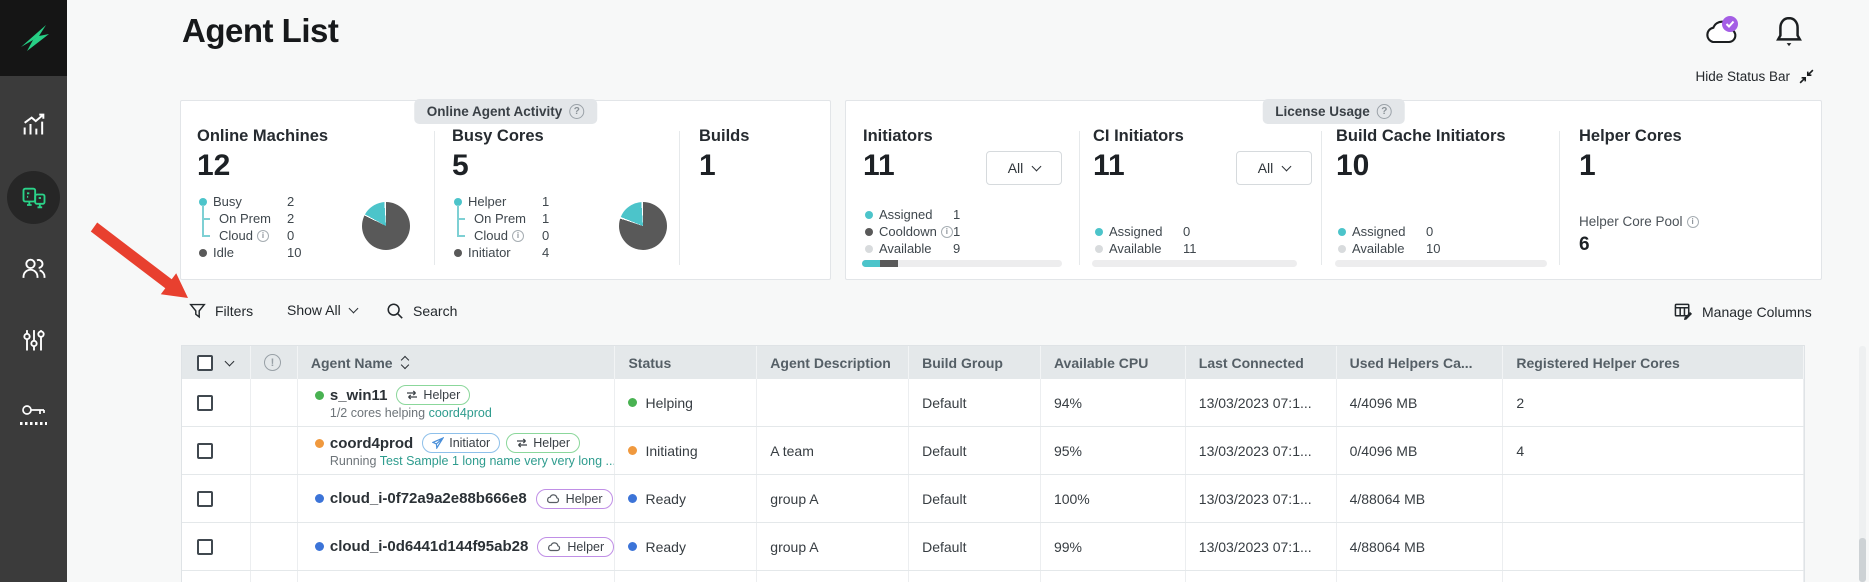 The height and width of the screenshot is (582, 1869). Describe the element at coordinates (1353, 165) in the screenshot. I see `build-cache-initiators-value: 10` at that location.